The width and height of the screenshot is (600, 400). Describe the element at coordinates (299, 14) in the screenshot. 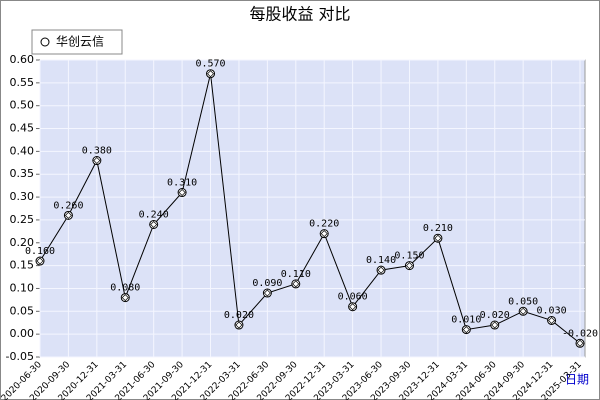

I see `chart-title: 每股收益 对比` at that location.